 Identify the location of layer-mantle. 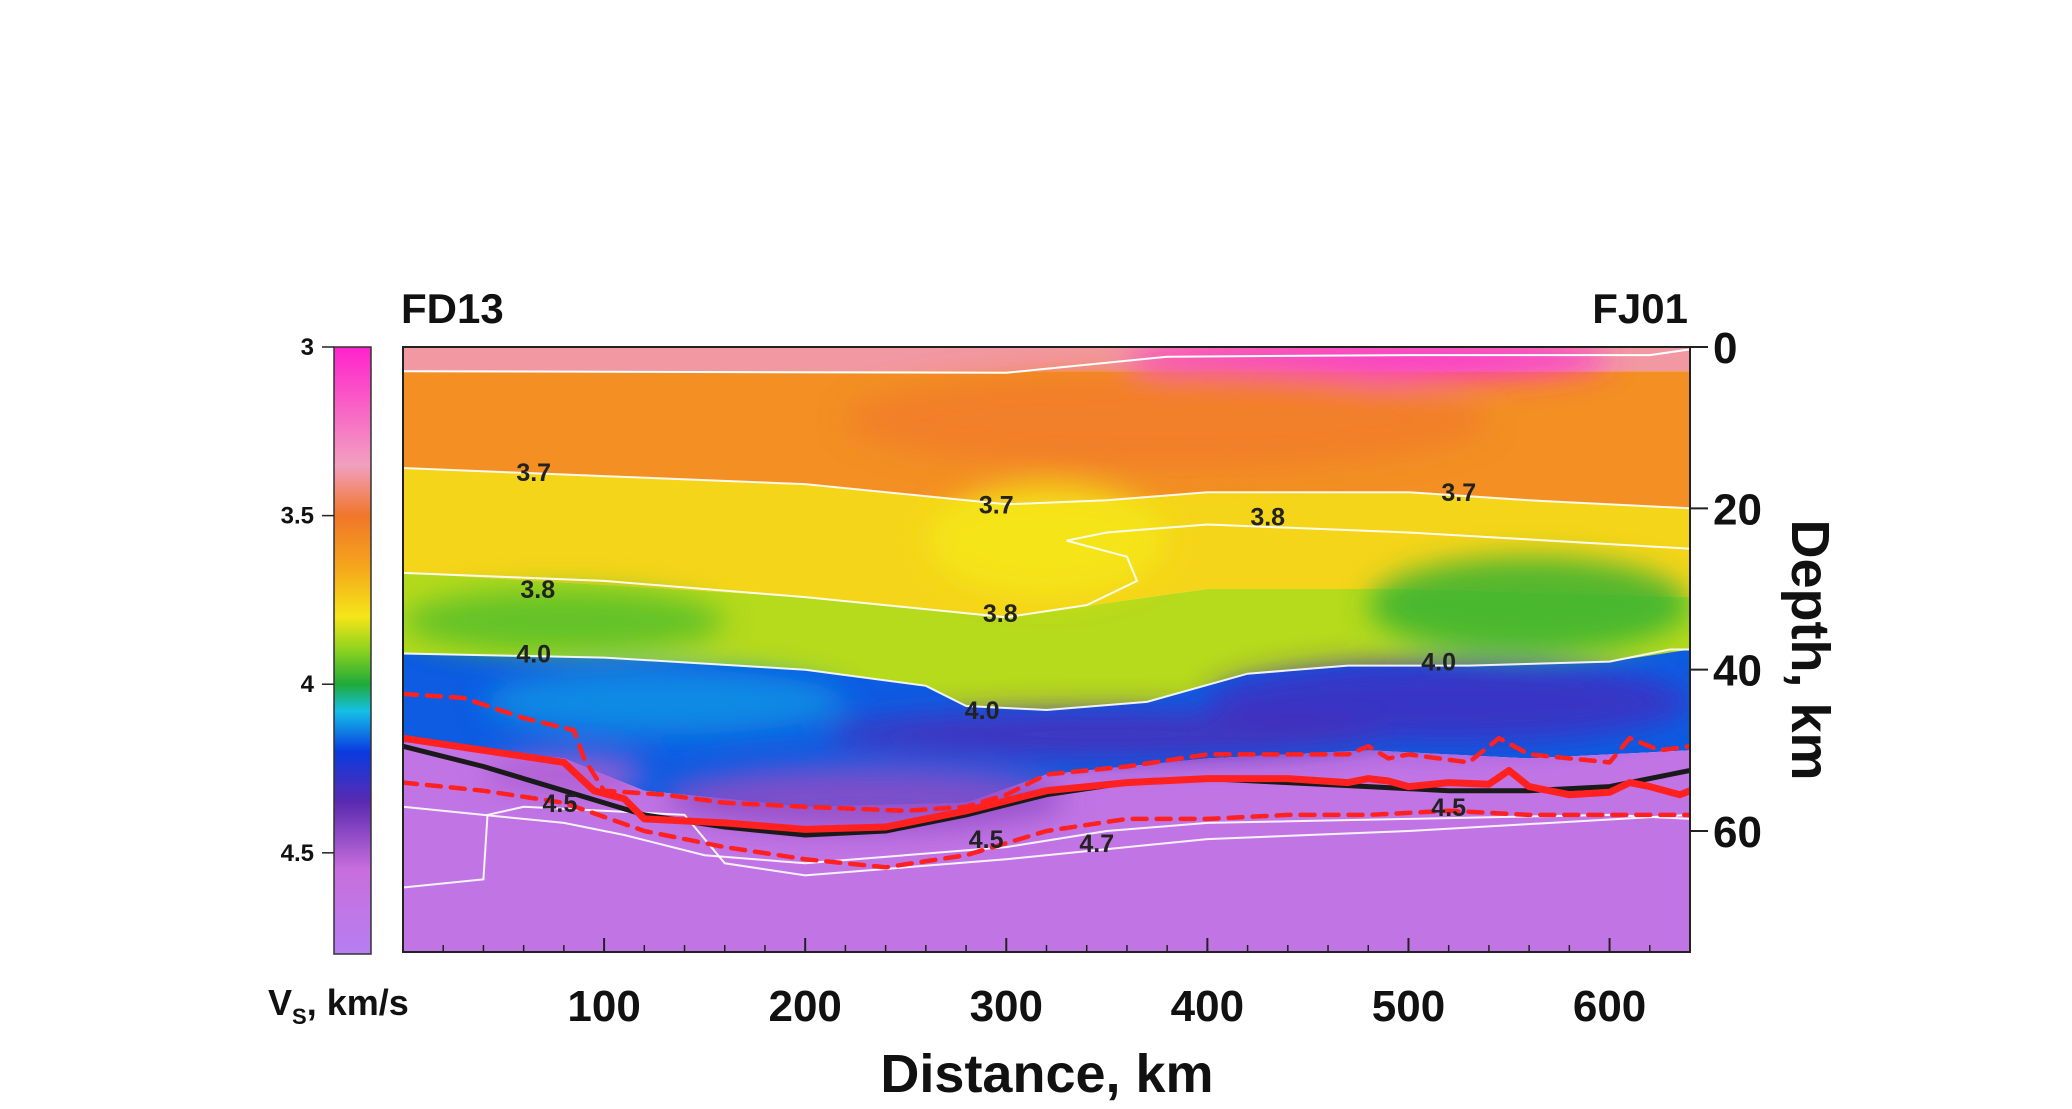
(1046, 847).